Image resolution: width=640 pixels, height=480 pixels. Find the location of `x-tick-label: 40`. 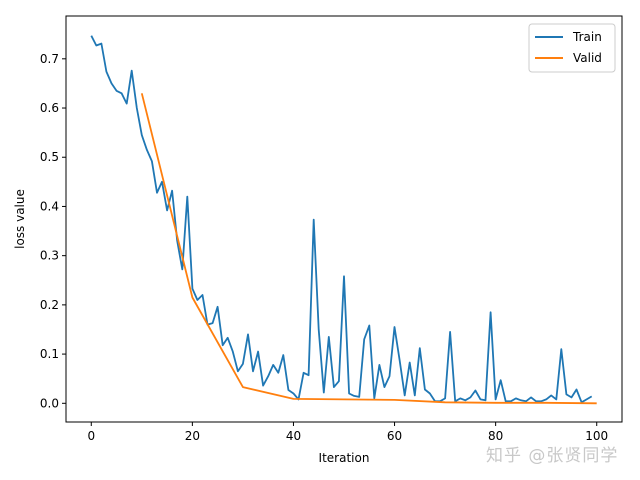

x-tick-label: 40 is located at coordinates (293, 436).